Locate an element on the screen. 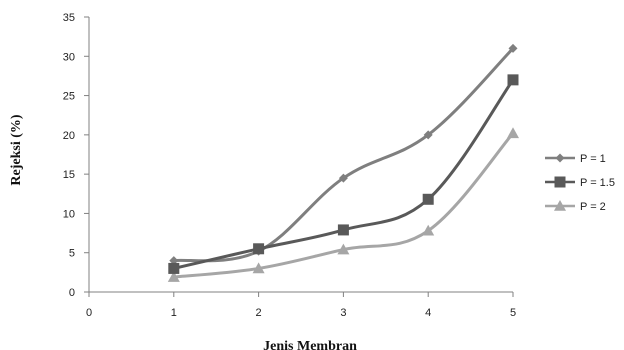  y-tick-label: 35 is located at coordinates (69, 18).